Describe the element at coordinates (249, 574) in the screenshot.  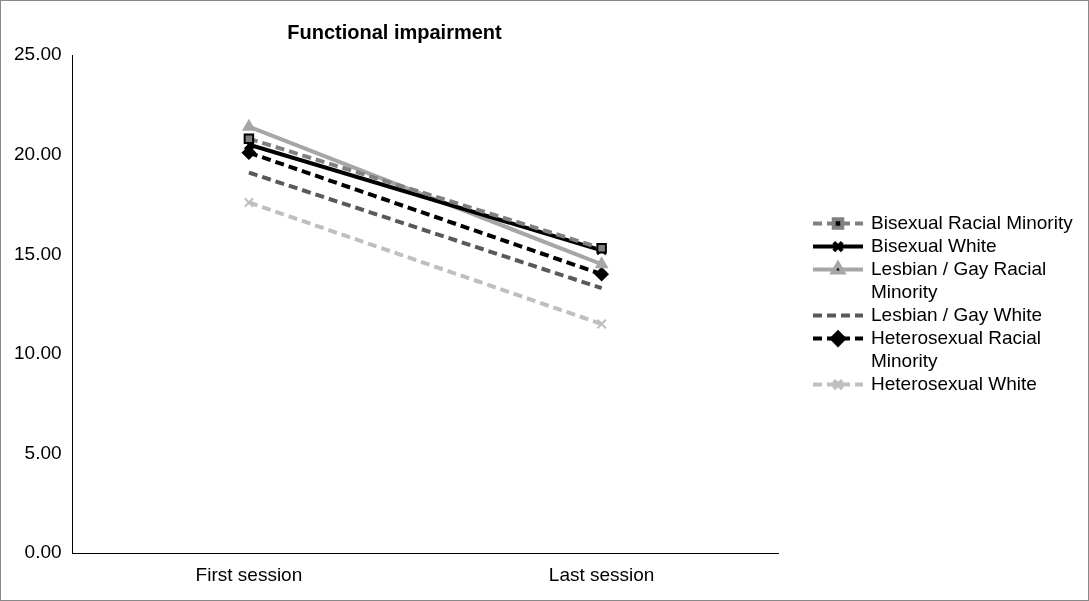
I see `x-tick-label: First session` at that location.